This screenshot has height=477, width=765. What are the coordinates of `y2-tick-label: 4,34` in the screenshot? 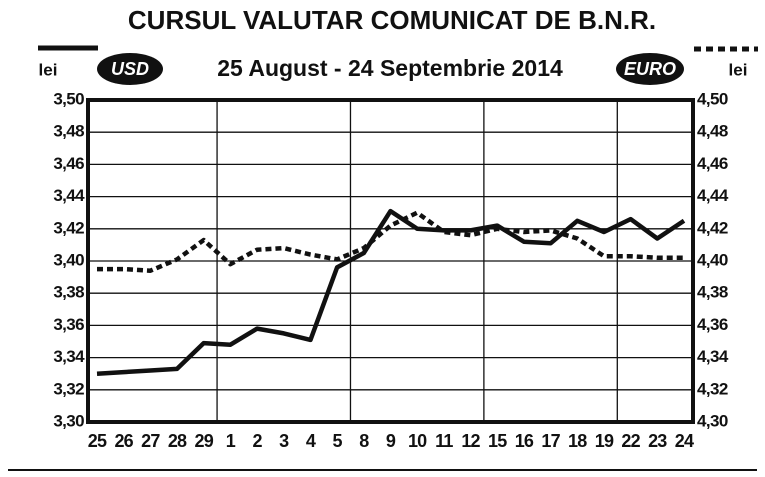 It's located at (713, 356).